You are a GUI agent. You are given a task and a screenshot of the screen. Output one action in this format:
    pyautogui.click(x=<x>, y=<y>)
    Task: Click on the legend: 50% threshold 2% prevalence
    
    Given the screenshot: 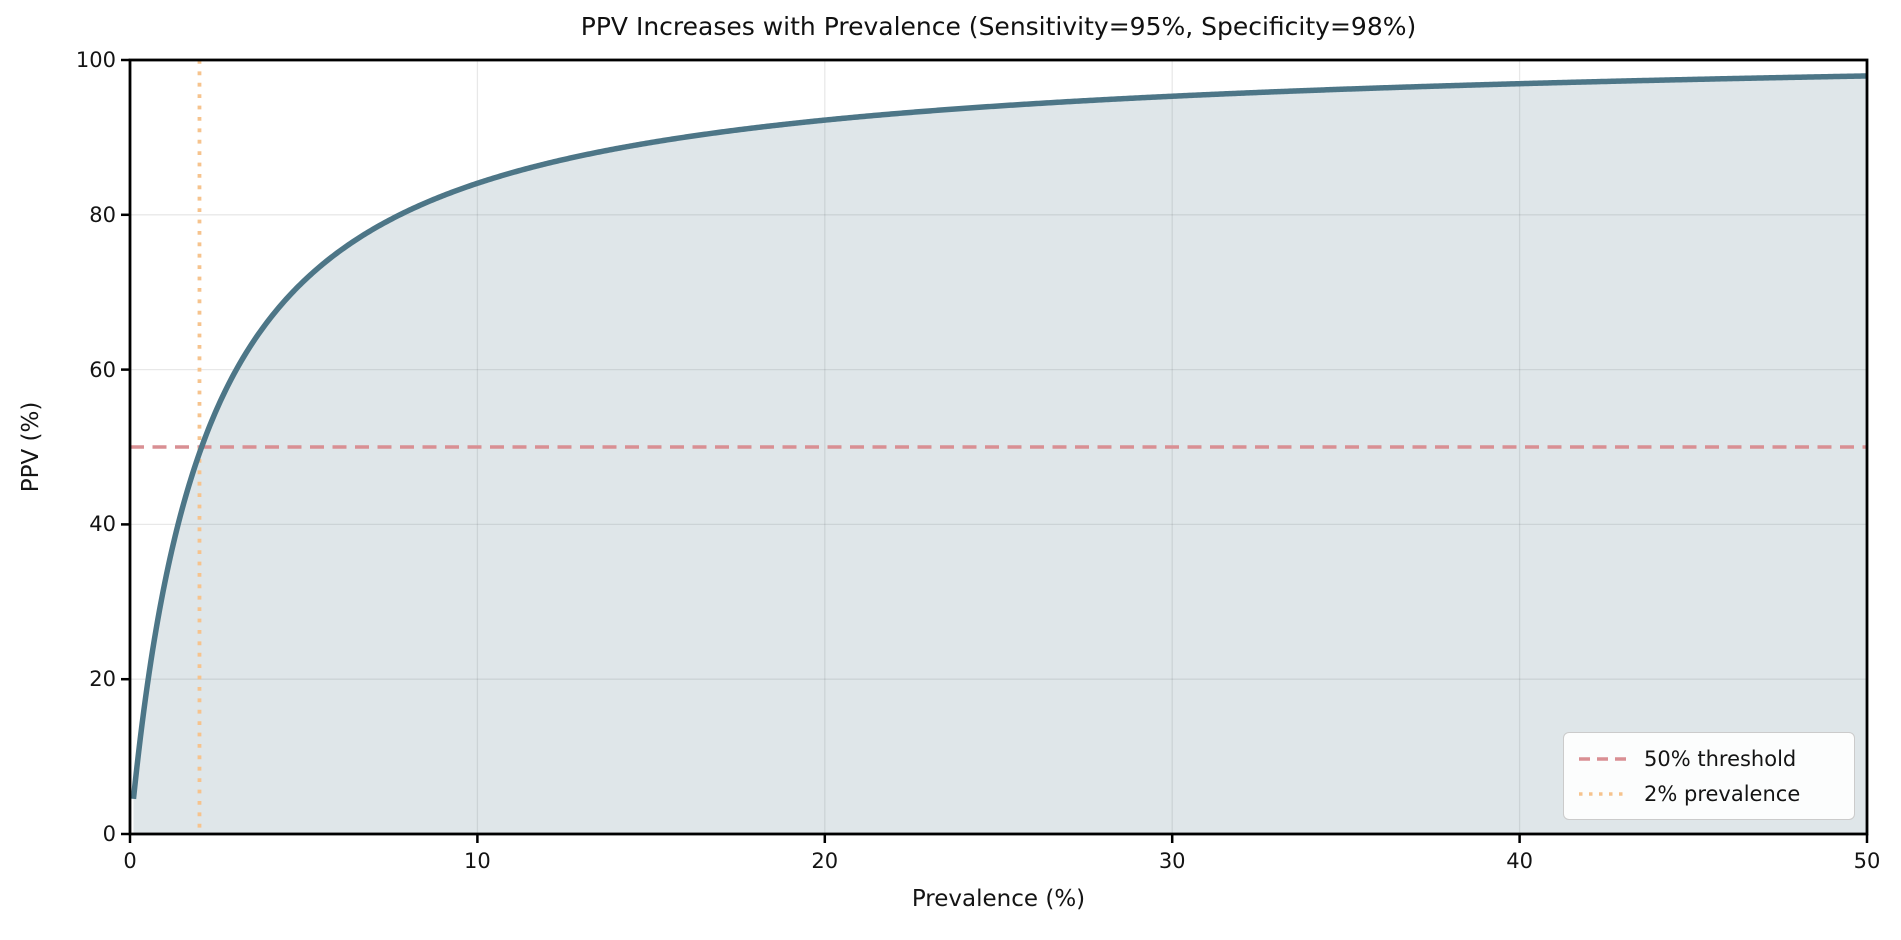 What is the action you would take?
    pyautogui.click(x=1709, y=776)
    